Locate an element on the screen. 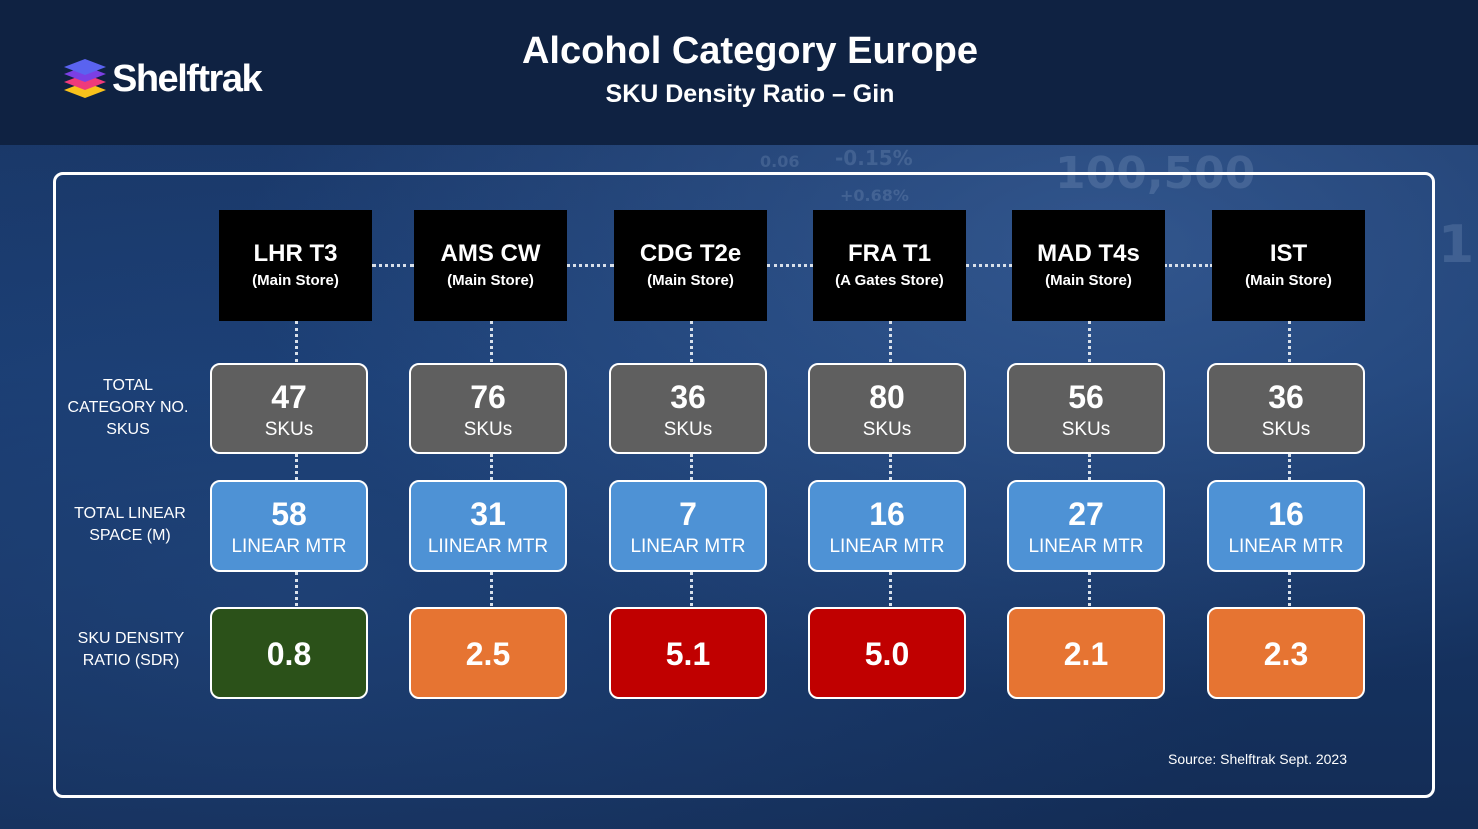 The width and height of the screenshot is (1478, 829). store-type: (A Gates Store) is located at coordinates (889, 280).